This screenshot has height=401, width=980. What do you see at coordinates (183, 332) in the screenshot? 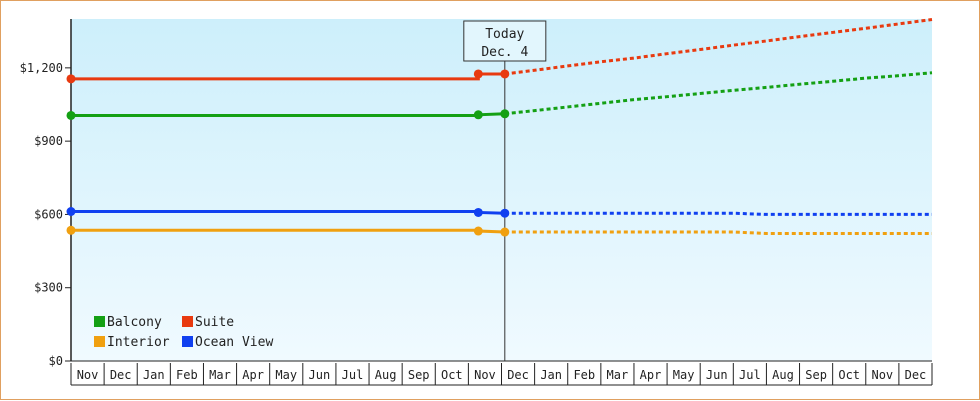
I see `legend: Balcony Suite Interior Ocean View` at bounding box center [183, 332].